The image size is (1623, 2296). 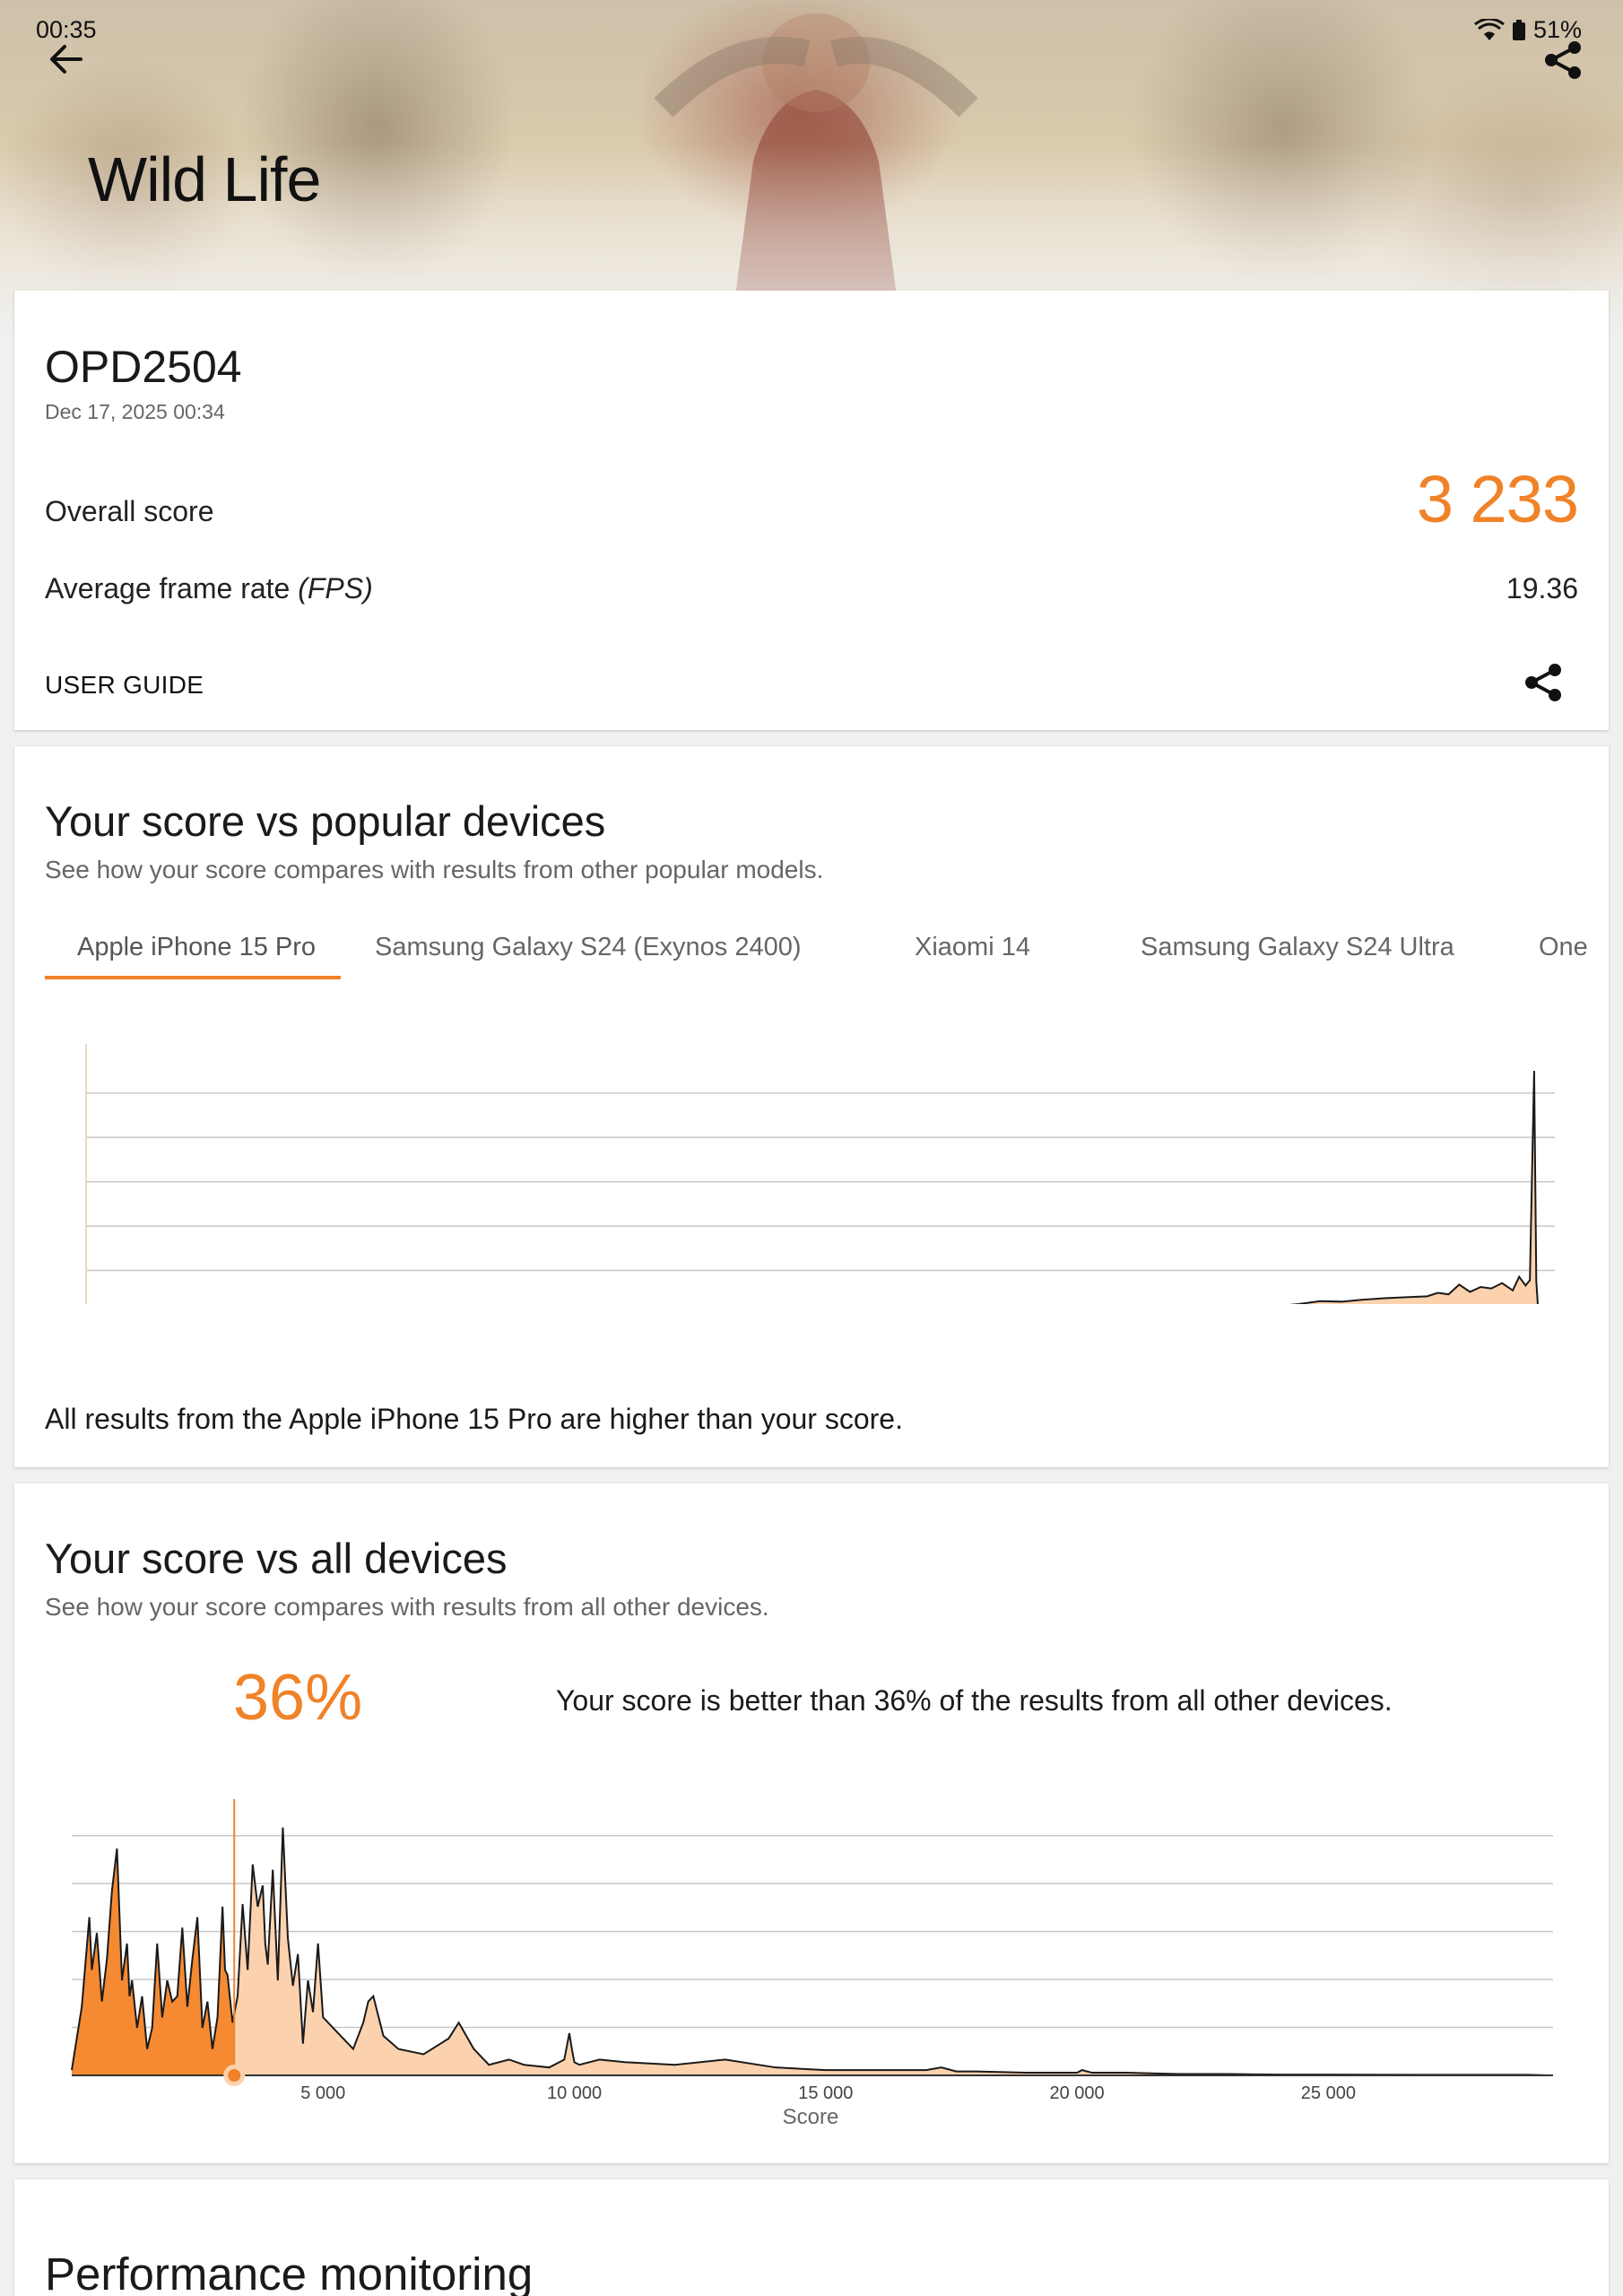 What do you see at coordinates (1297, 947) in the screenshot?
I see `tab-samsung-galaxy-s24-ultra: Samsung Galaxy S24 Ultra` at bounding box center [1297, 947].